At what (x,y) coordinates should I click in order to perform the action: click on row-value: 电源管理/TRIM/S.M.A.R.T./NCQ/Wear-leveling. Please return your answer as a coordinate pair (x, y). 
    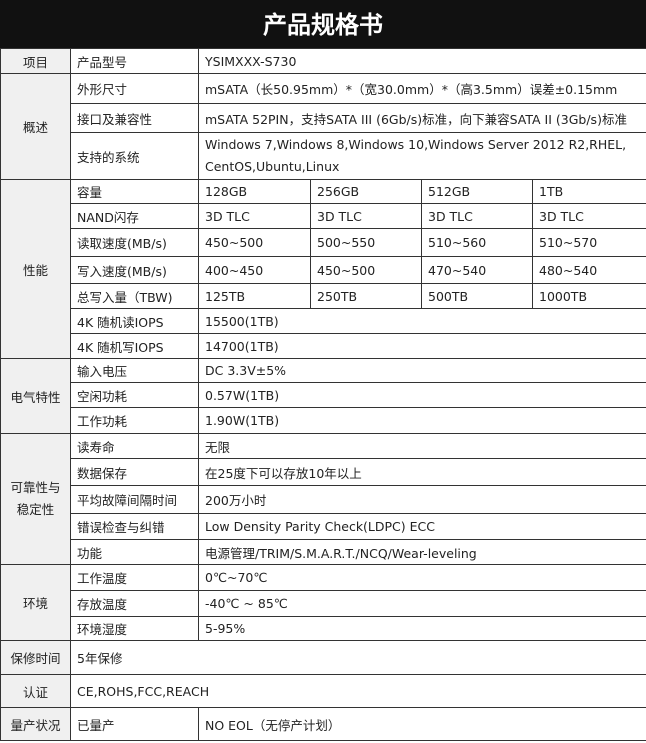
    Looking at the image, I should click on (421, 552).